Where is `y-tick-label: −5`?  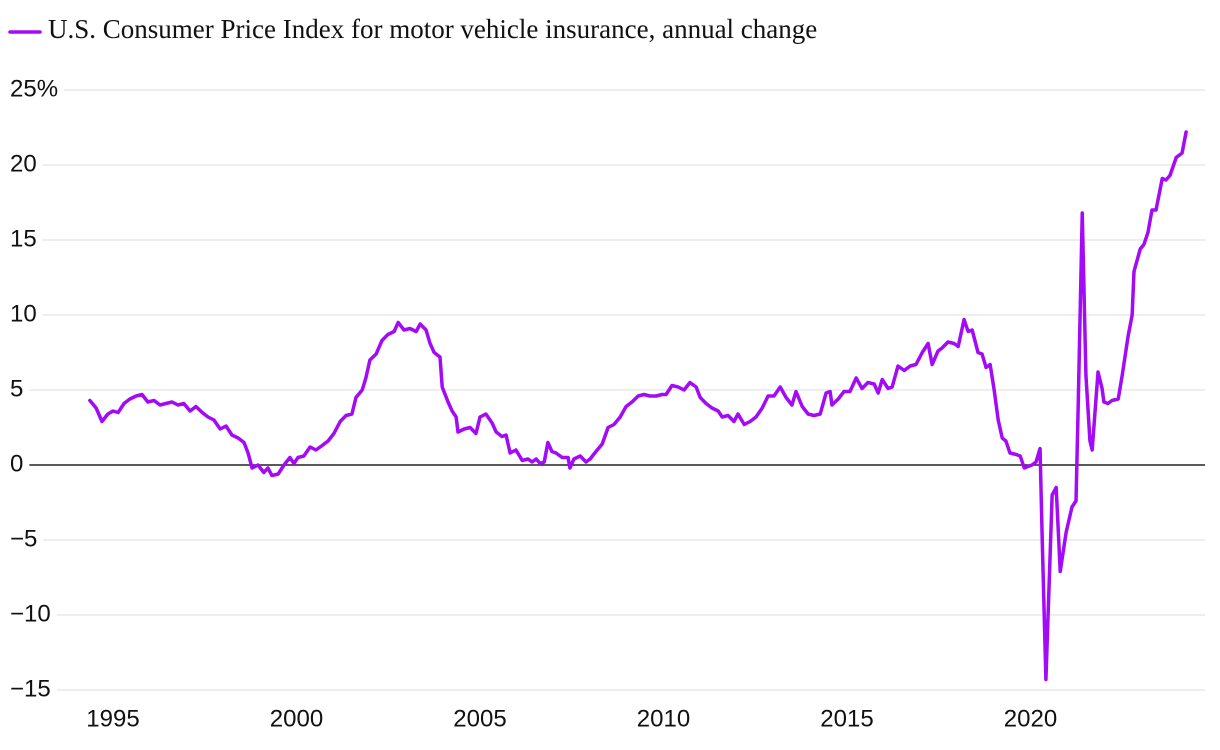
y-tick-label: −5 is located at coordinates (23, 538).